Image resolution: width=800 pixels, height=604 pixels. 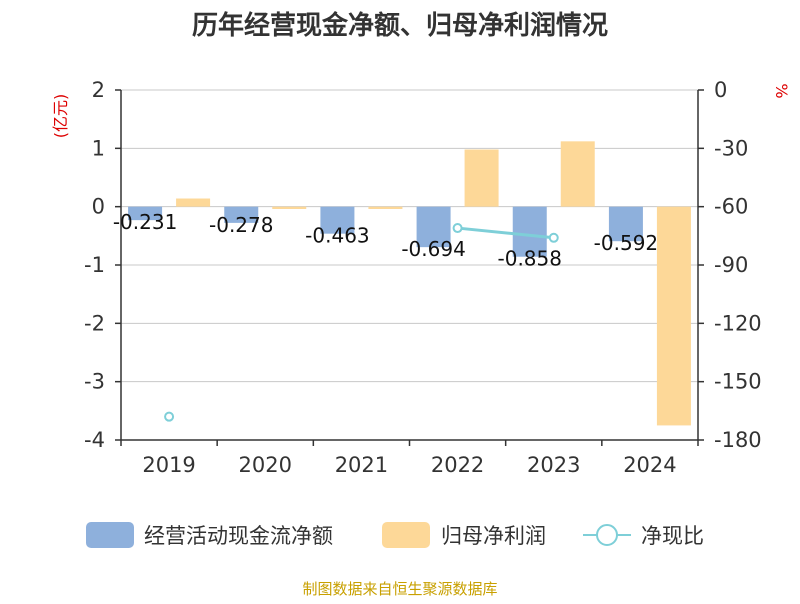 I want to click on right-tick-label: -30, so click(x=731, y=148).